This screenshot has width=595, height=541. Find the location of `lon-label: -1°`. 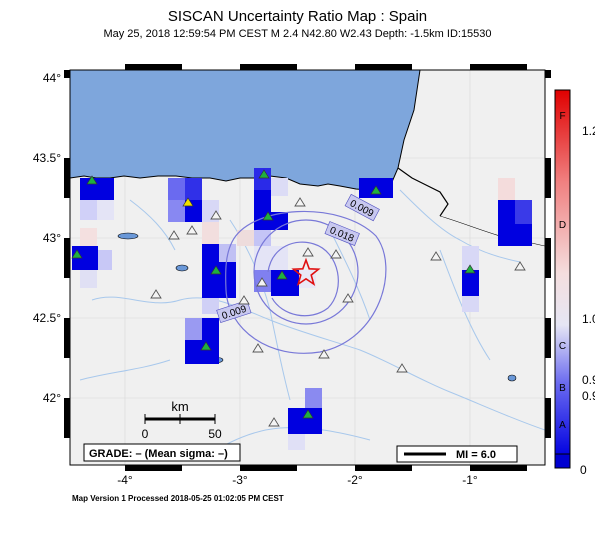

lon-label: -1° is located at coordinates (470, 480).